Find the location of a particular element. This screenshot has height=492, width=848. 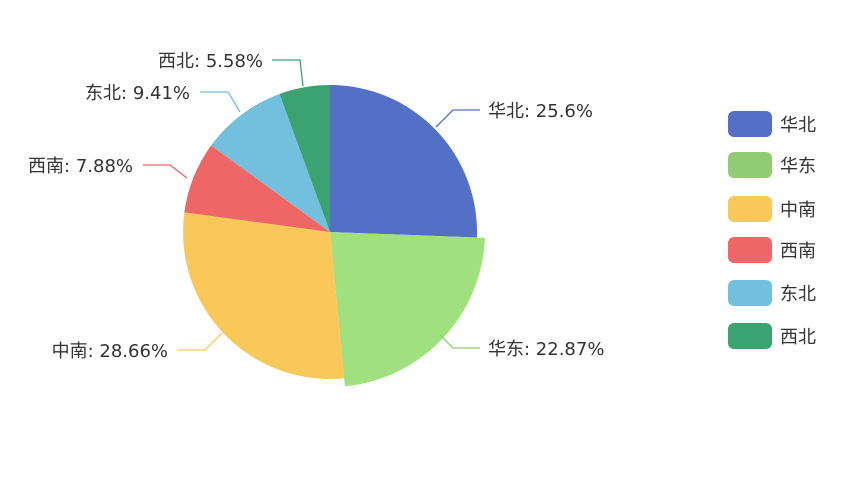

legend-item: 西北 is located at coordinates (798, 337).